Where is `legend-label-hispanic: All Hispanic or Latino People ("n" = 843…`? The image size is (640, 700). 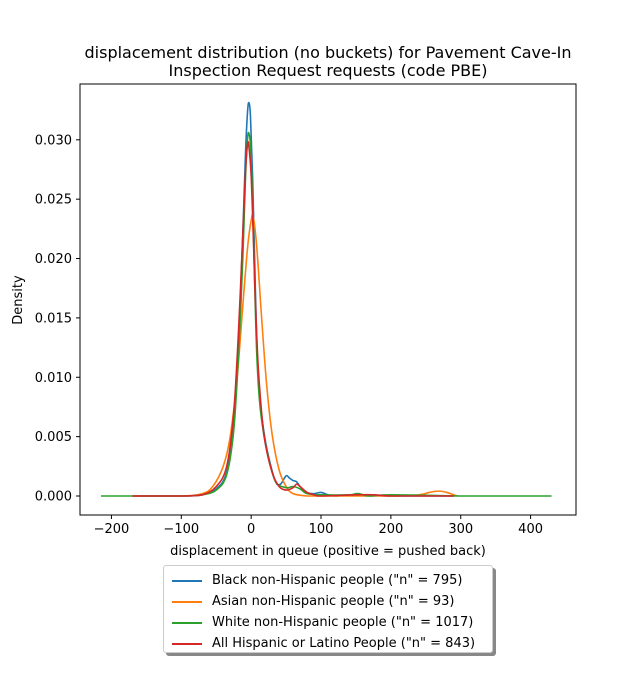
legend-label-hispanic: All Hispanic or Latino People ("n" = 843… is located at coordinates (344, 643).